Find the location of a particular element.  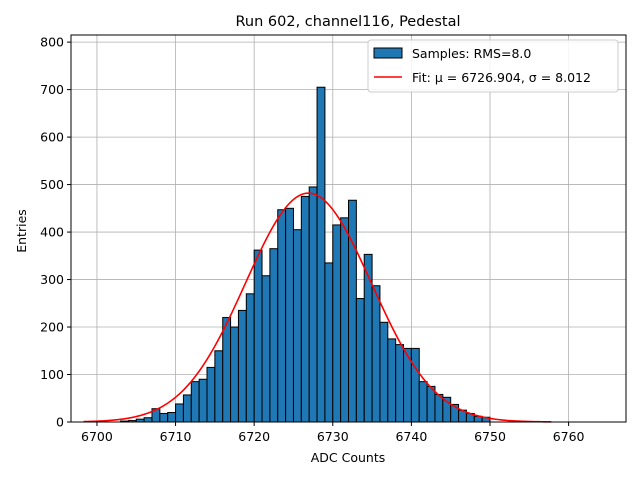

legend-box is located at coordinates (493, 66).